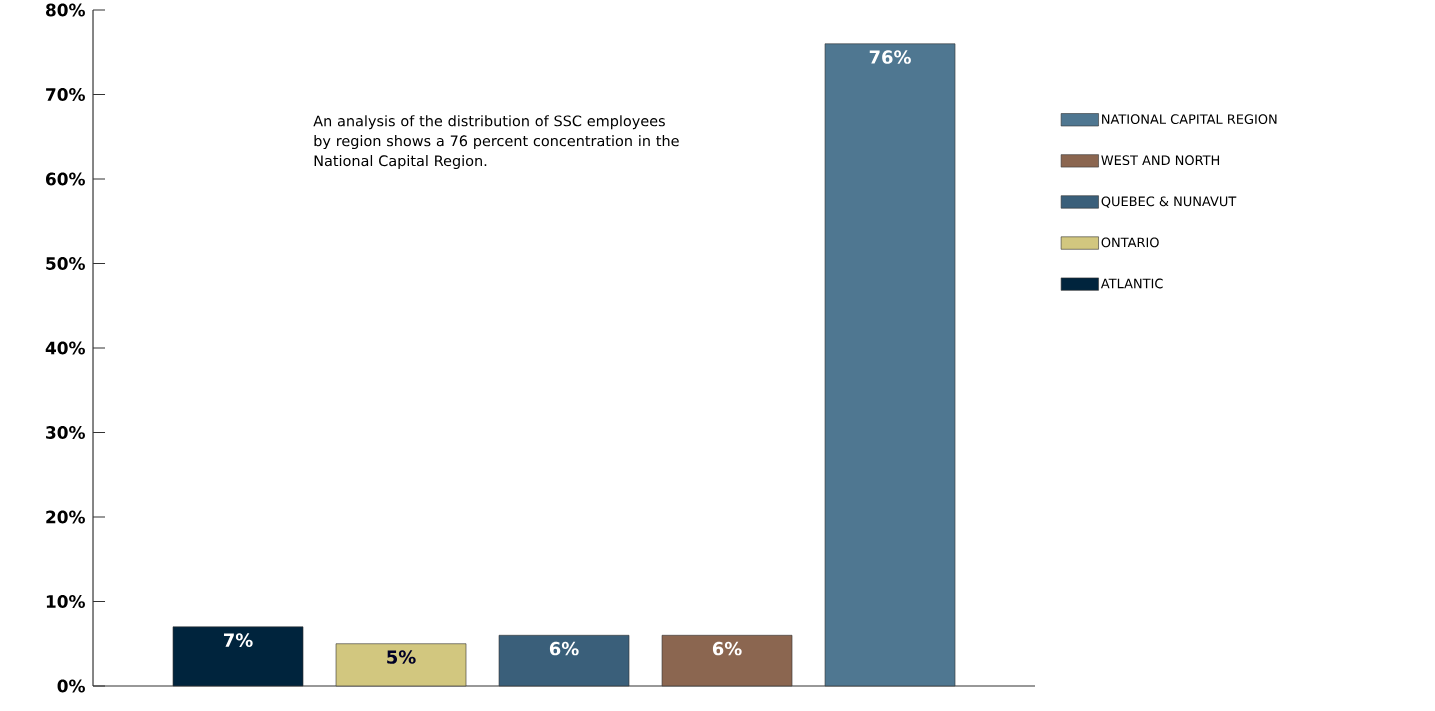  I want to click on y-tick-label: 20%, so click(65, 517).